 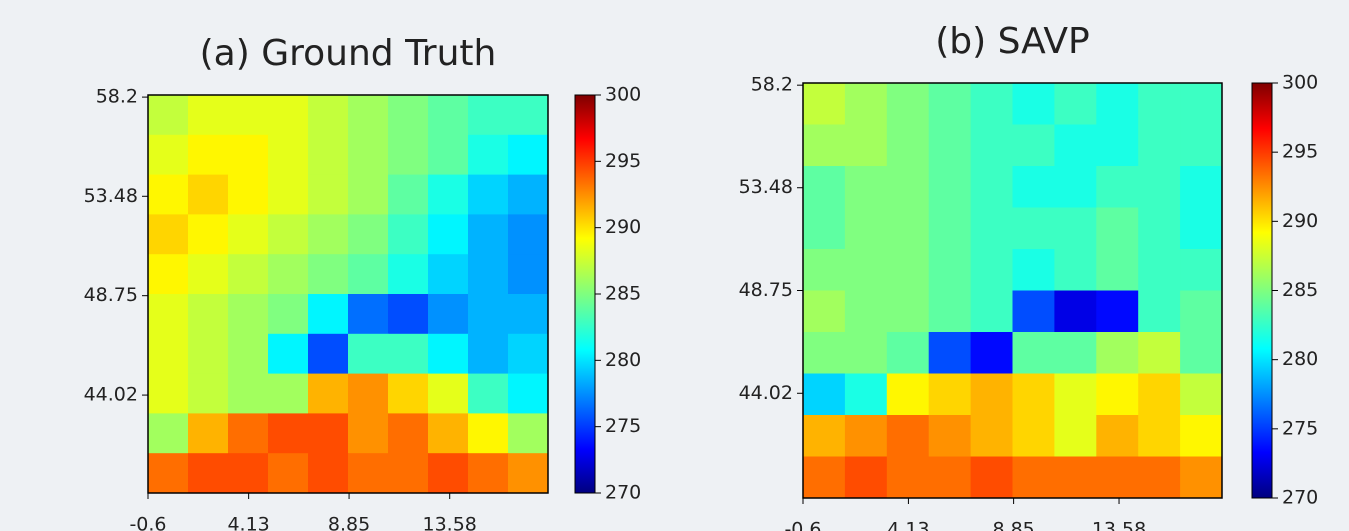 I want to click on y-tick-label: 48.75, so click(x=766, y=290).